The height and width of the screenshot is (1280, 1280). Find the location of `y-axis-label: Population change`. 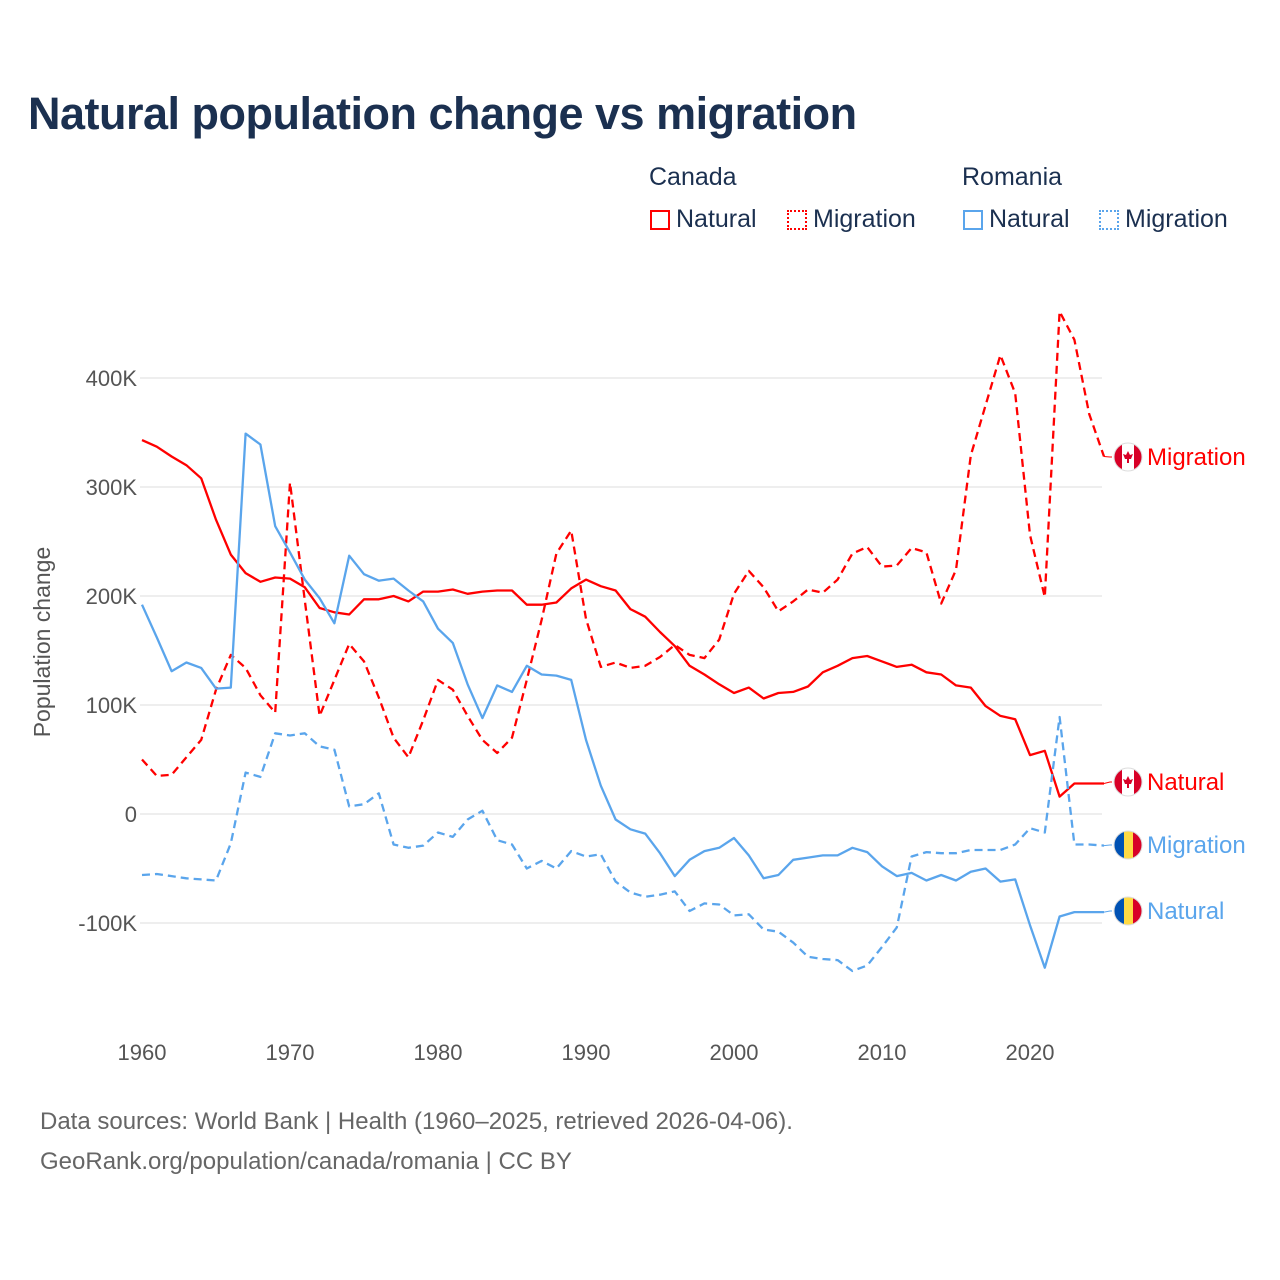

y-axis-label: Population change is located at coordinates (42, 642).